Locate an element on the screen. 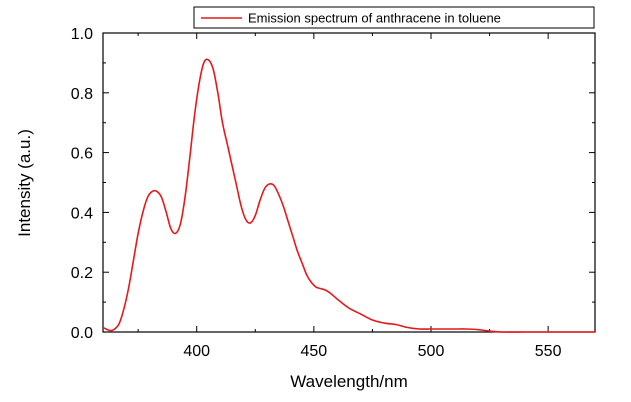 The image size is (631, 402). legend-box is located at coordinates (394, 17).